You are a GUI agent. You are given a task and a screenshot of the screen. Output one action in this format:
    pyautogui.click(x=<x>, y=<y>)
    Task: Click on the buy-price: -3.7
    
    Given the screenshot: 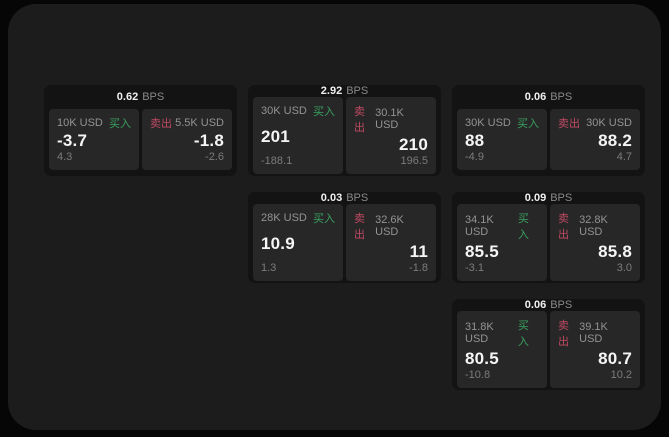 What is the action you would take?
    pyautogui.click(x=72, y=140)
    